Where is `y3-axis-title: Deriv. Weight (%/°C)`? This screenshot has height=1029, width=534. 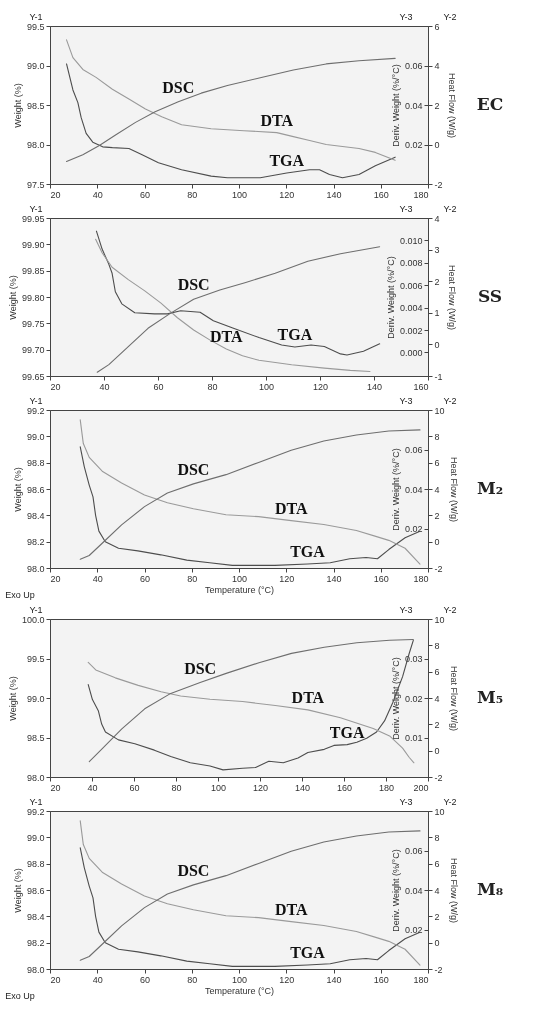
y3-axis-title: Deriv. Weight (%/°C) is located at coordinates (395, 890).